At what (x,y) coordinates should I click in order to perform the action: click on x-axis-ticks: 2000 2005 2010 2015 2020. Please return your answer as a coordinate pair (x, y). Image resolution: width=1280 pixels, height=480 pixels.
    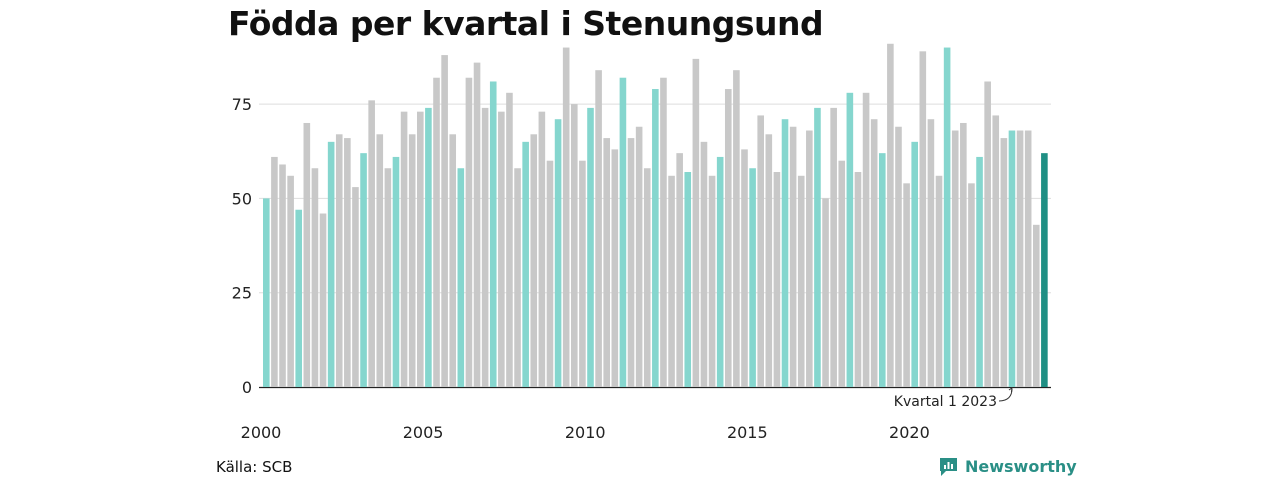
    Looking at the image, I should click on (585, 432).